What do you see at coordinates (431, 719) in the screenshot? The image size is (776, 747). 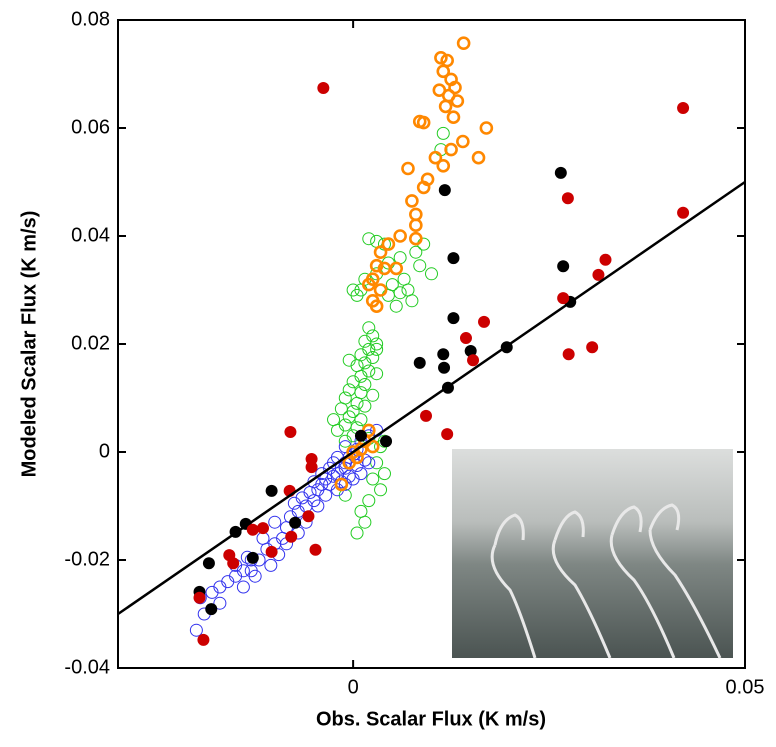 I see `x-axis-title: Obs. Scalar Flux (K m/s)` at bounding box center [431, 719].